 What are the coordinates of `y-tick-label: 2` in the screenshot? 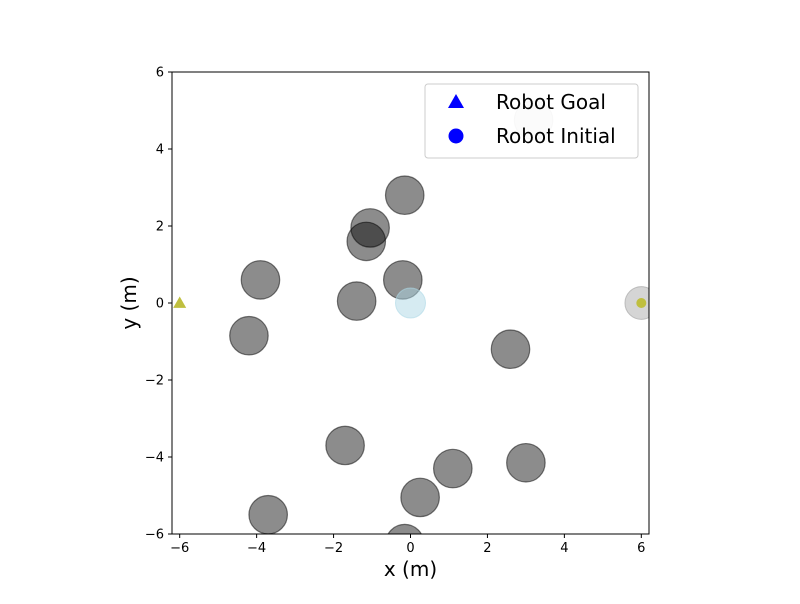 It's located at (160, 227).